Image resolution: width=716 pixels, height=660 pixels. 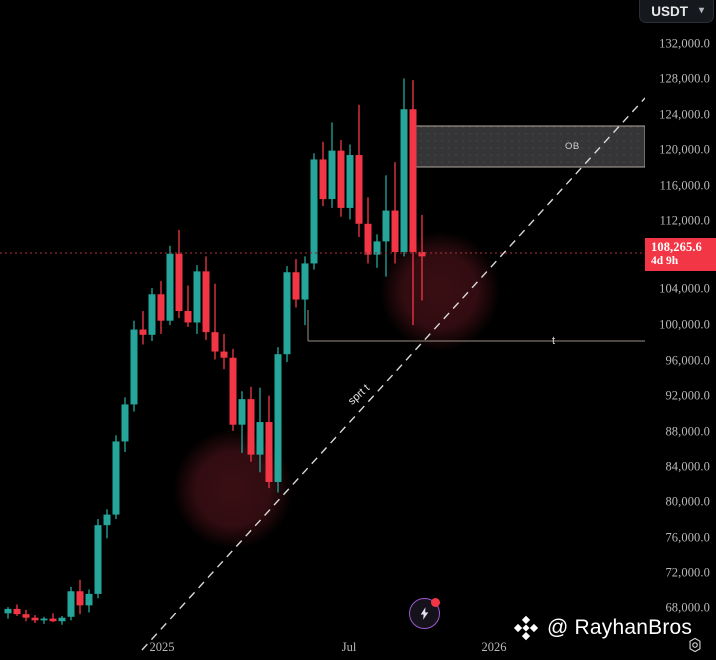 What do you see at coordinates (687, 431) in the screenshot?
I see `price-tick: 88,000.0` at bounding box center [687, 431].